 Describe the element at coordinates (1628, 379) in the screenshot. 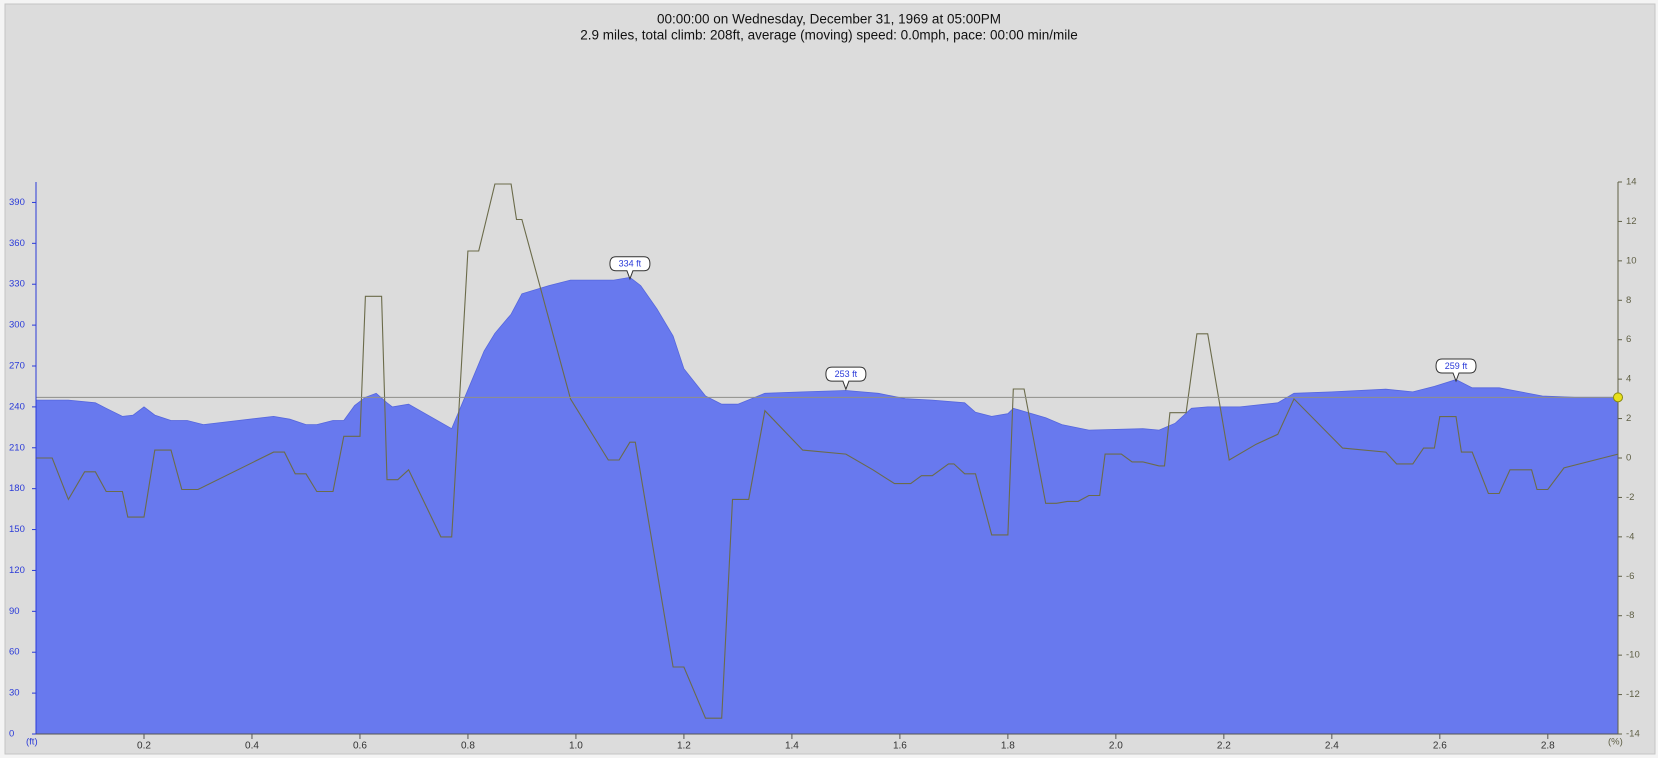

I see `y2-tick-label: 4` at that location.